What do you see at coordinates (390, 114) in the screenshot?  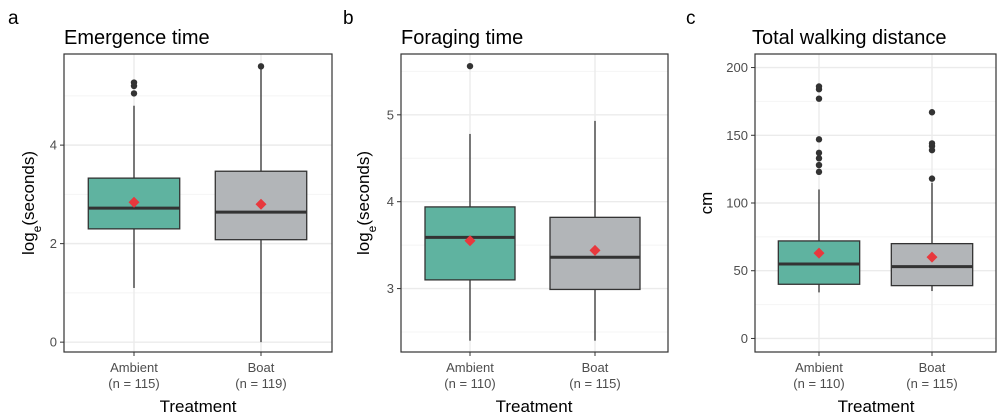 I see `y-tick-label: 5` at bounding box center [390, 114].